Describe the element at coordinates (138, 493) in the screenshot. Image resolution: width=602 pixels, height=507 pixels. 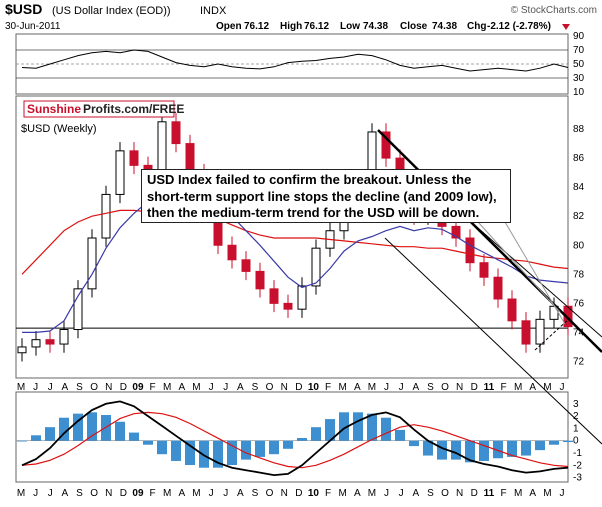
I see `x-tick-label-macd: 09` at that location.